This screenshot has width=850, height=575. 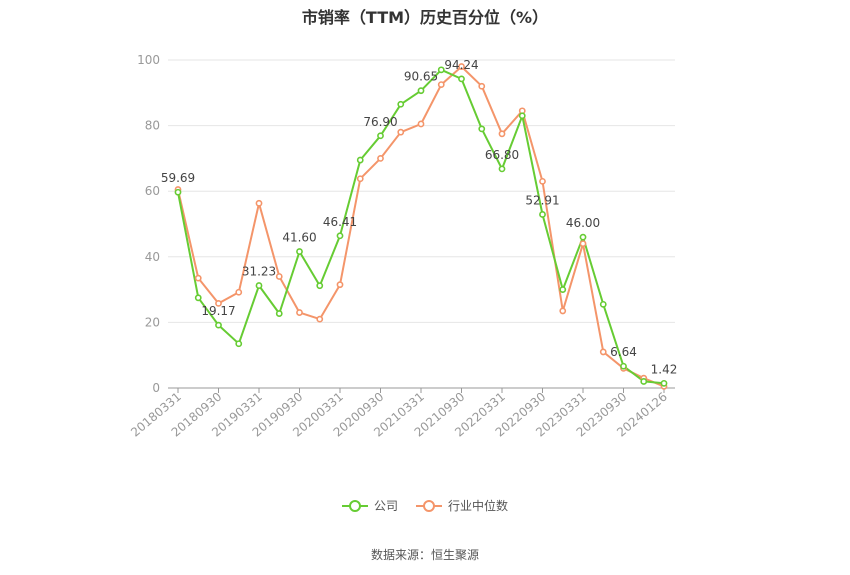 I want to click on data-label: 59.69, so click(x=178, y=178).